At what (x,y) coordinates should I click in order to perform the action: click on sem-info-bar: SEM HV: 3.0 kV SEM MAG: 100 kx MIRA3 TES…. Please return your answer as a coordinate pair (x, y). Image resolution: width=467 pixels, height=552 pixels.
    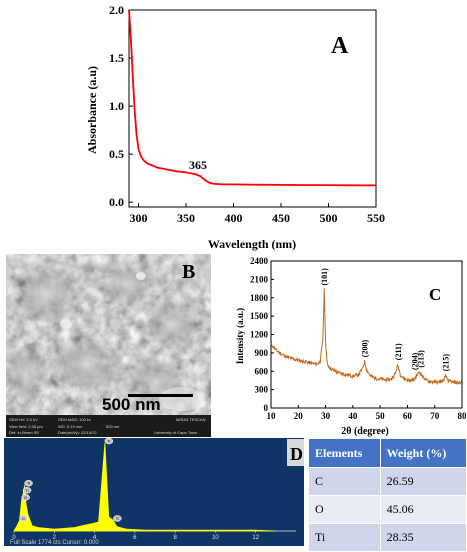
    Looking at the image, I should click on (108, 426).